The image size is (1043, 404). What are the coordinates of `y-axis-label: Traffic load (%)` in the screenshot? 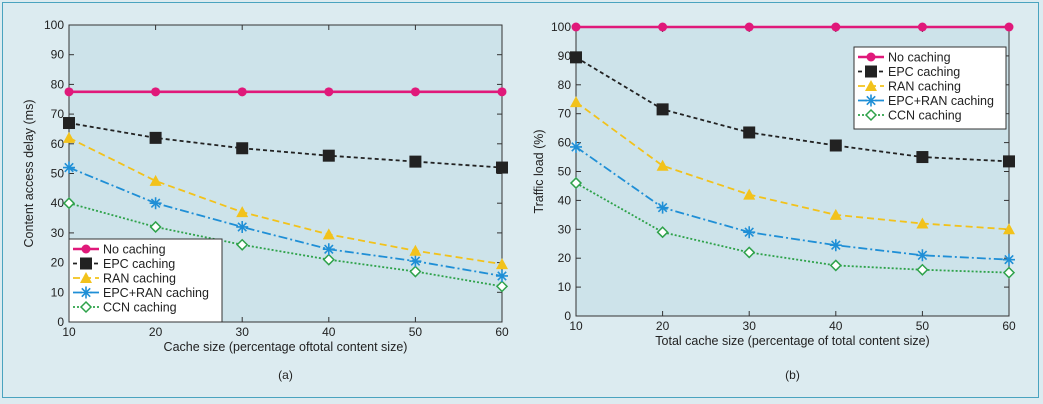 It's located at (539, 171).